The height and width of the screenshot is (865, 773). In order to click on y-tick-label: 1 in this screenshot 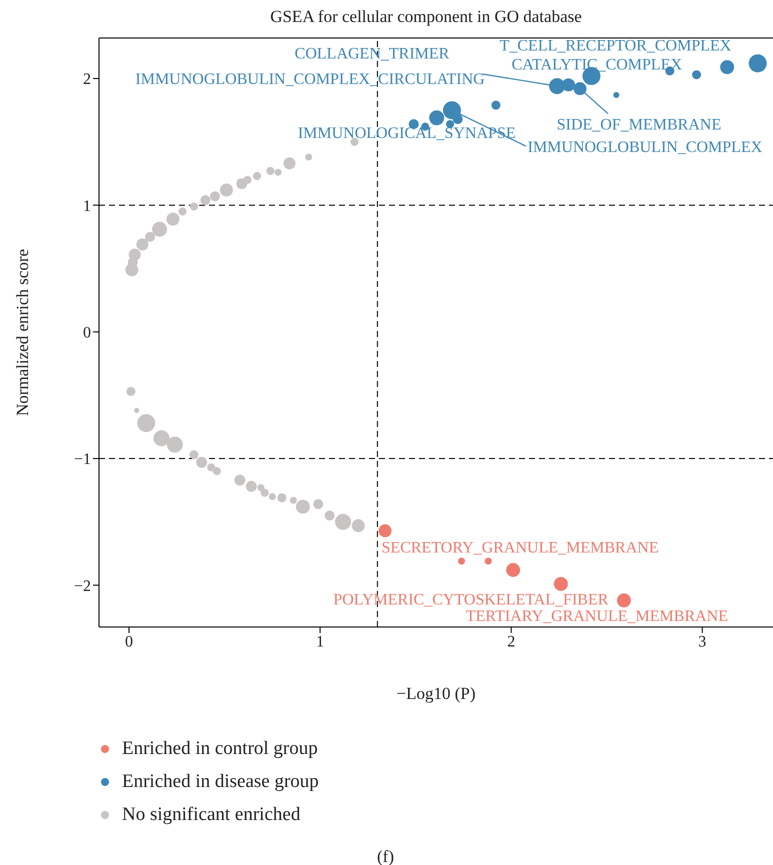, I will do `click(87, 206)`.